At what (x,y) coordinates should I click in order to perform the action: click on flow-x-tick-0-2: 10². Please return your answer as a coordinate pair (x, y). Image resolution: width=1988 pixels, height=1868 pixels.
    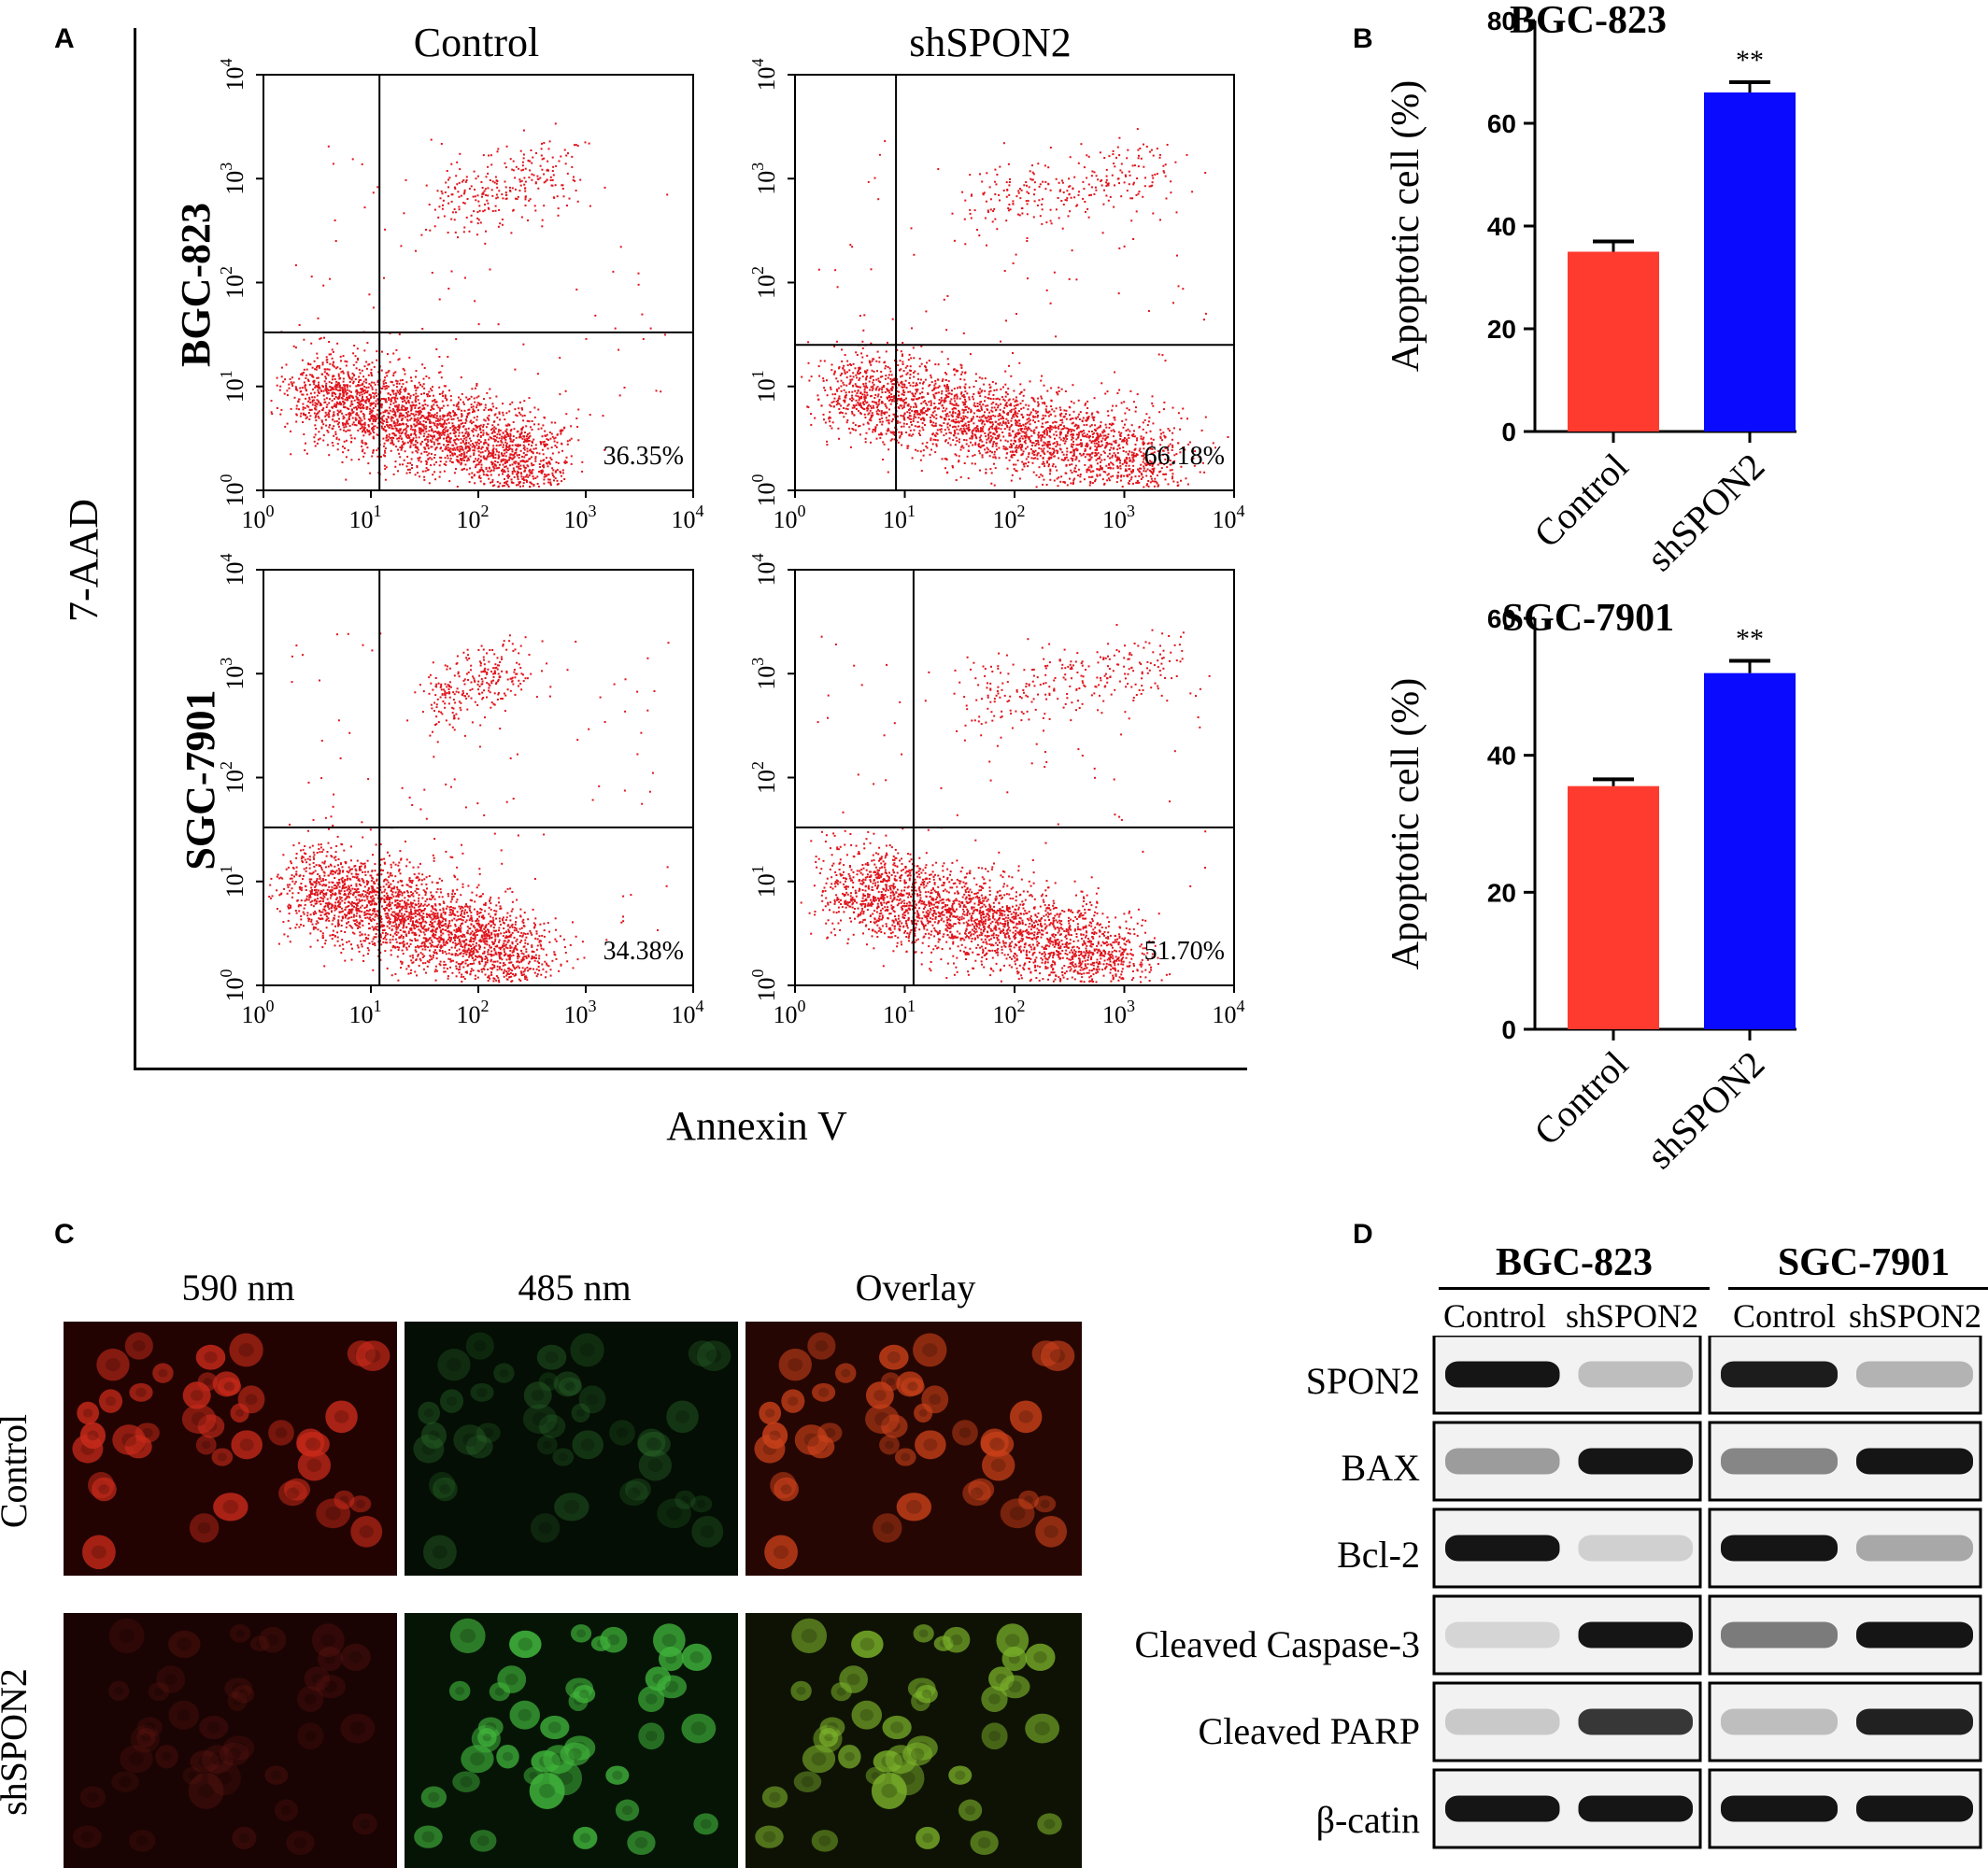
    Looking at the image, I should click on (473, 518).